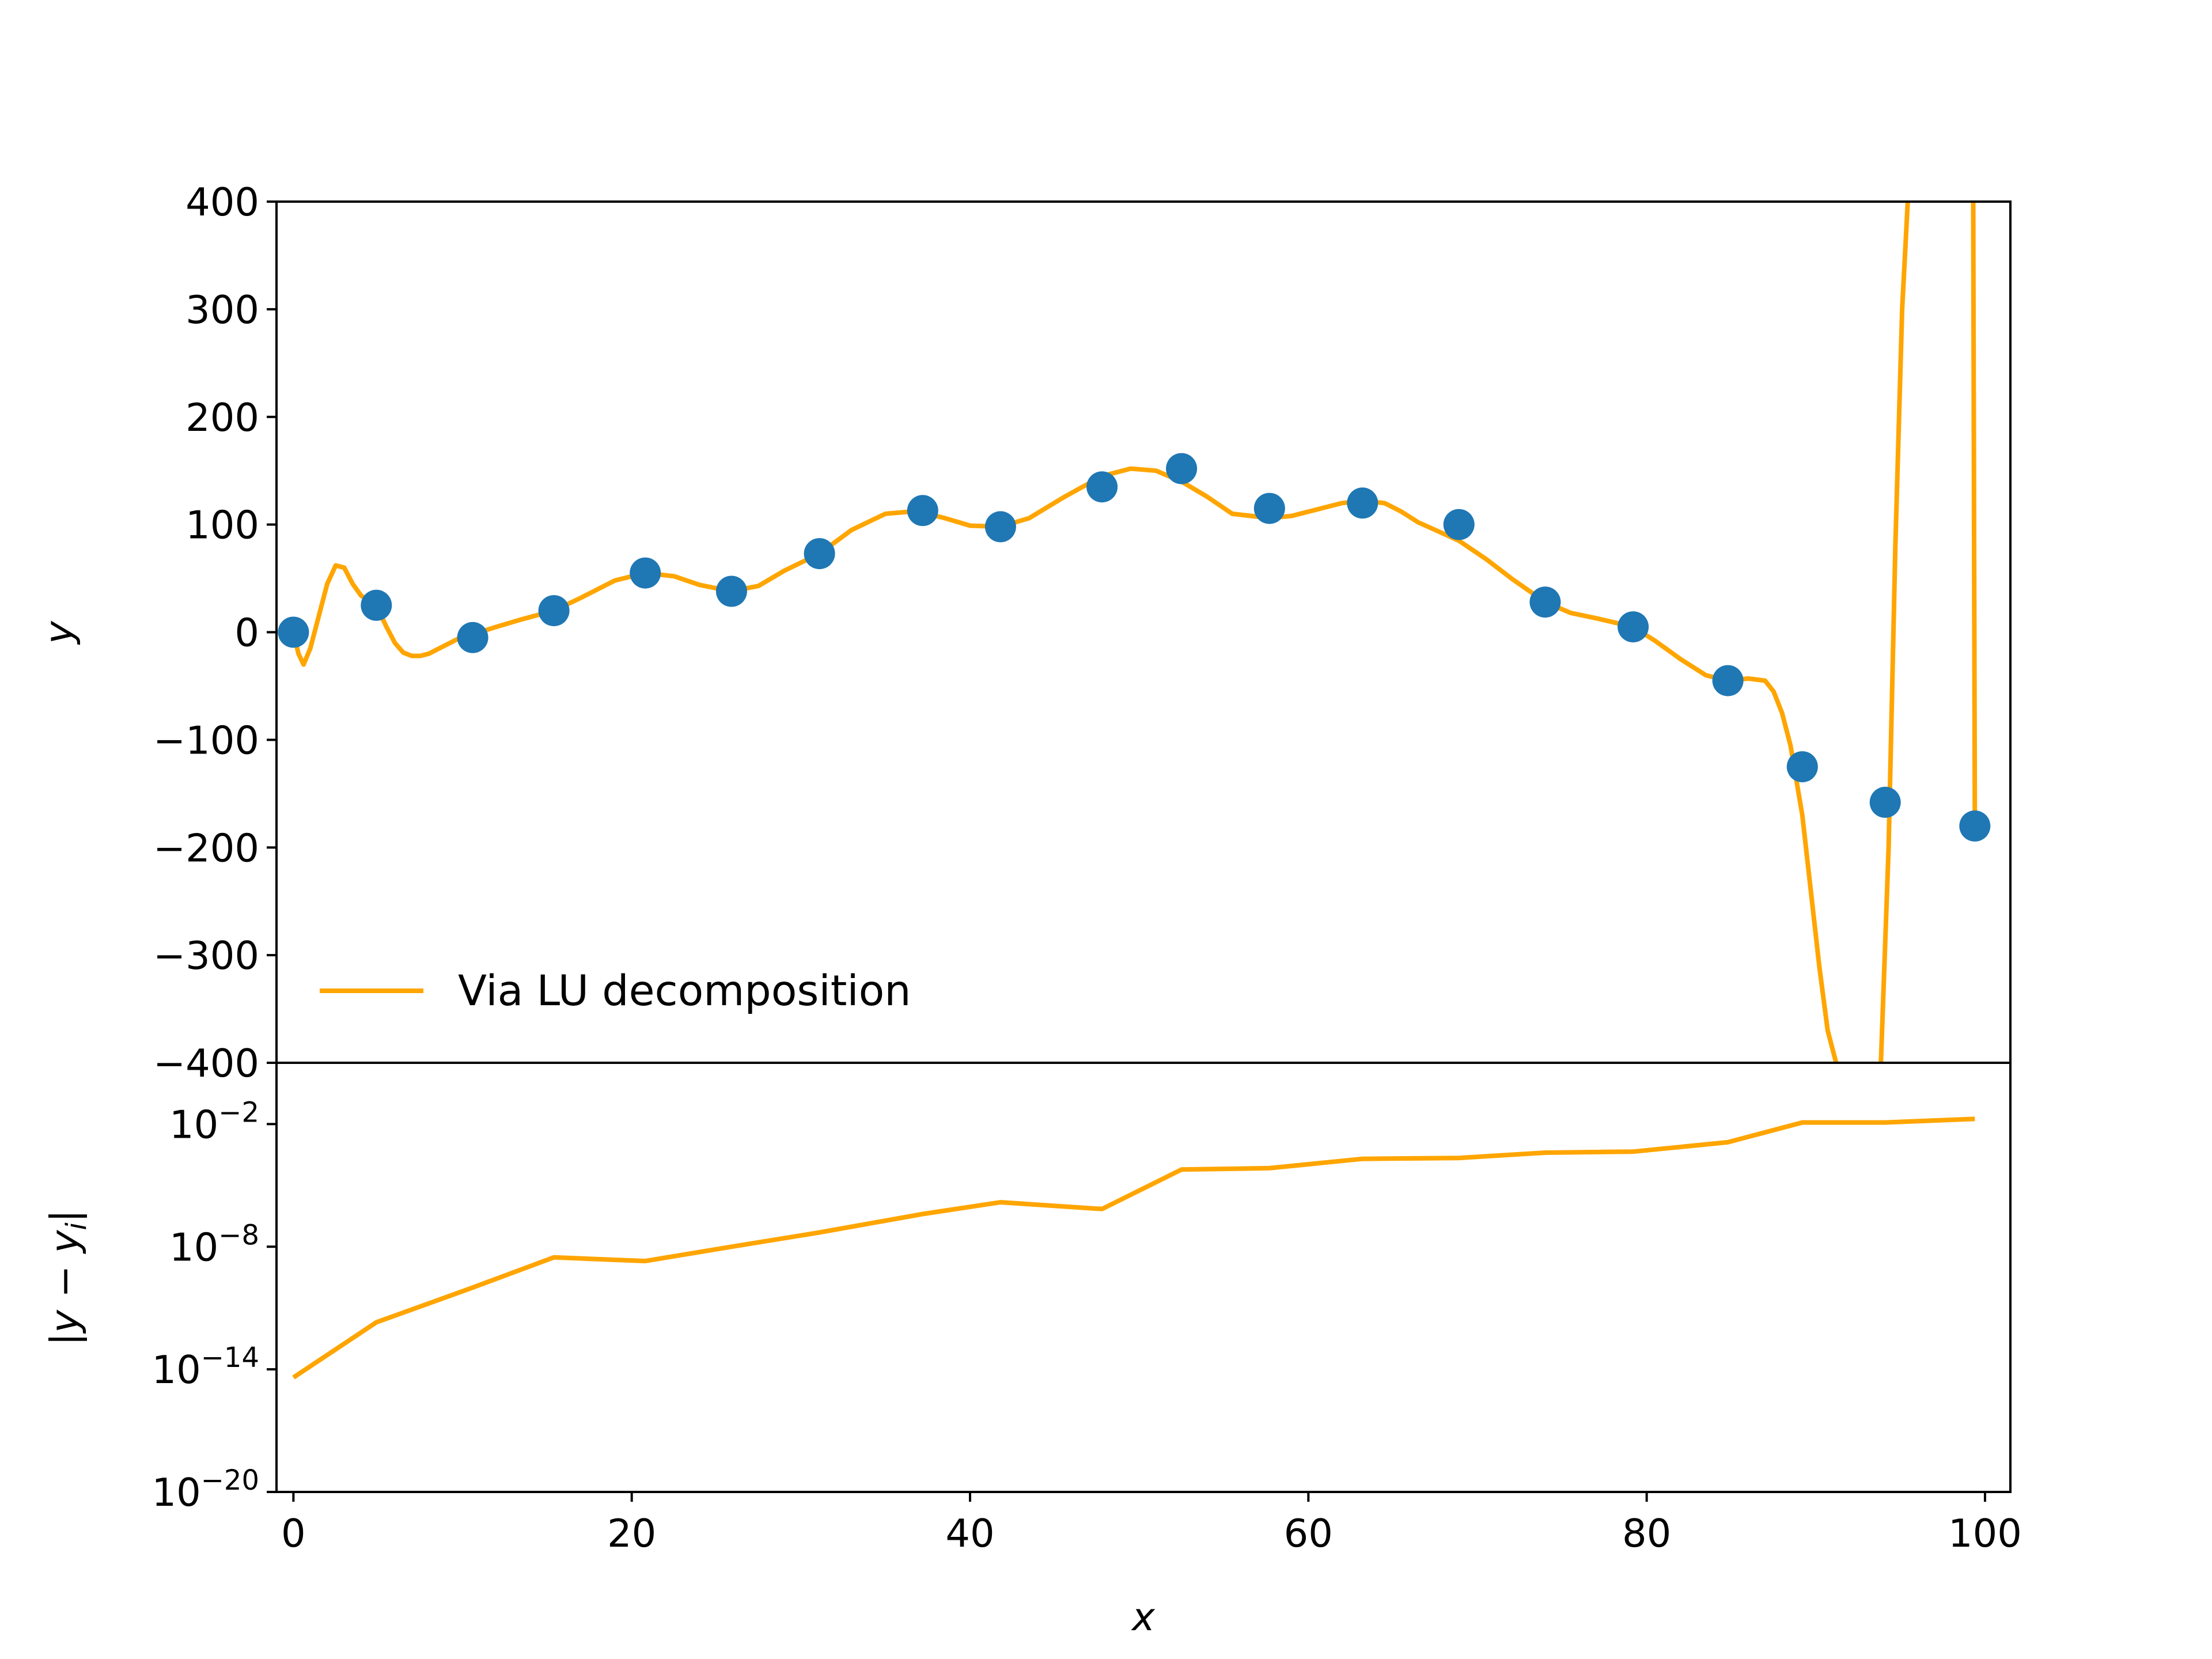  Describe the element at coordinates (1646, 1533) in the screenshot. I see `x-tick-label: 80` at that location.